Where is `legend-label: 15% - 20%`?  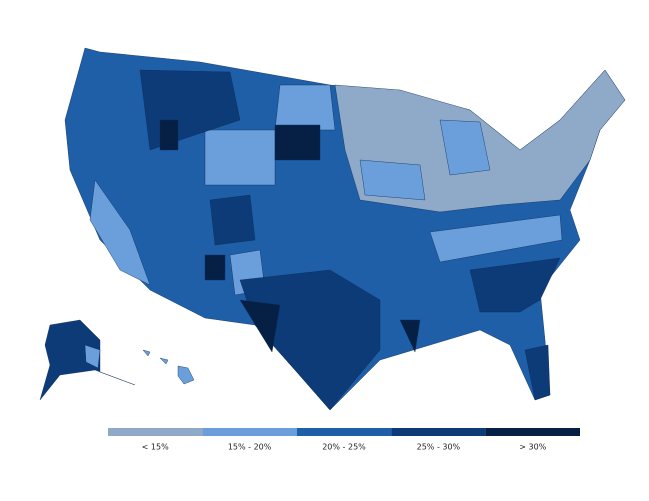
legend-label: 15% - 20% is located at coordinates (250, 447).